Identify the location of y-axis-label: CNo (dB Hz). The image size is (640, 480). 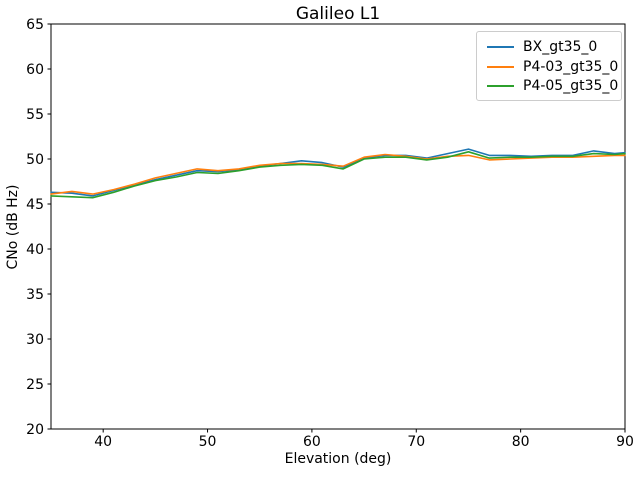
(13, 227).